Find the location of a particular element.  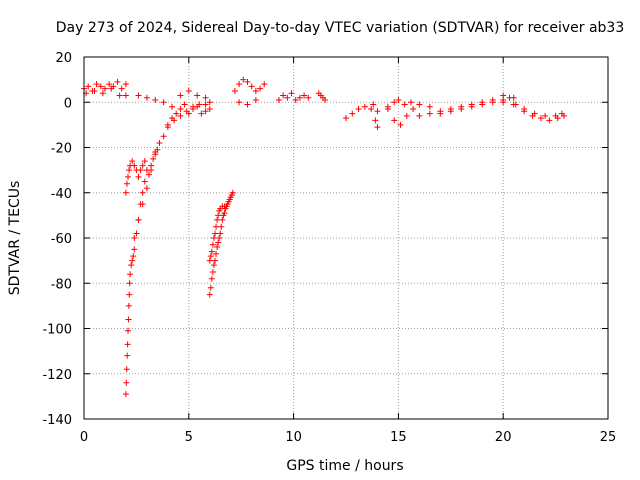

x-tick-label: 5 is located at coordinates (189, 437).